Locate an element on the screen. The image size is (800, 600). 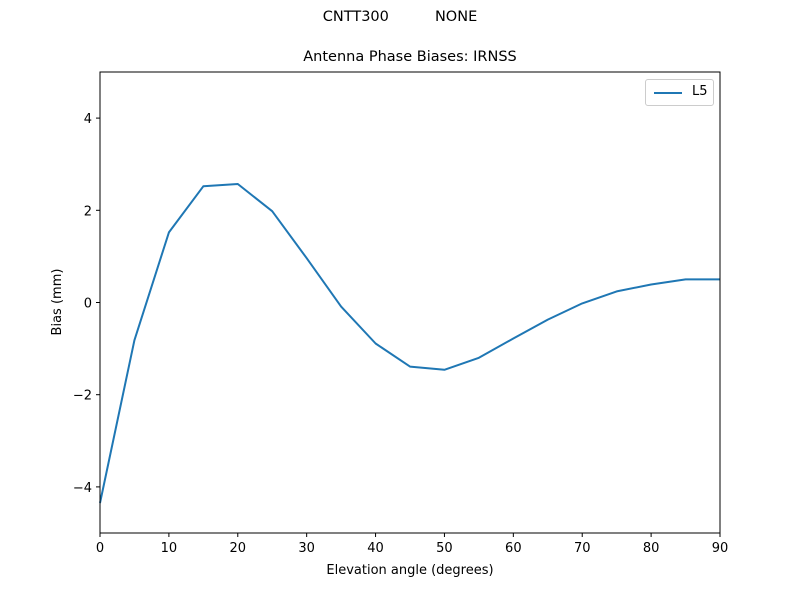
y-axis-label: Bias (mm) is located at coordinates (57, 302).